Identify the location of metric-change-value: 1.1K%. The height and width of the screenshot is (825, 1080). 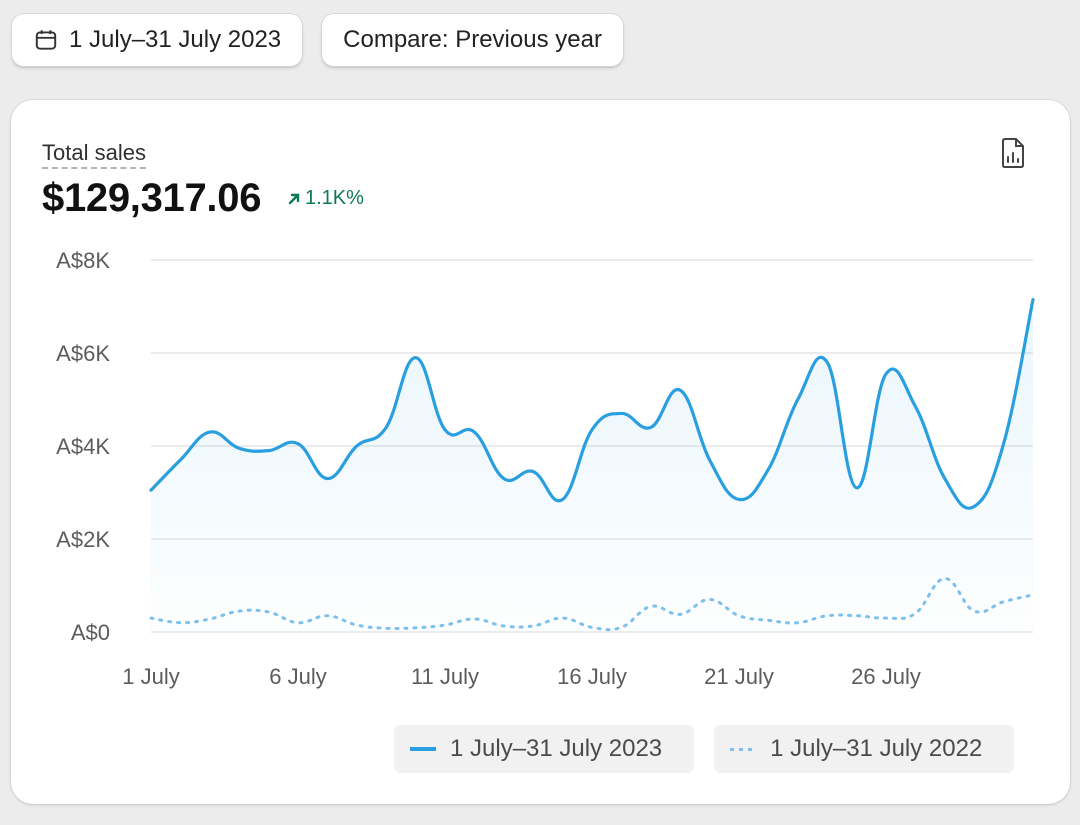
(334, 198).